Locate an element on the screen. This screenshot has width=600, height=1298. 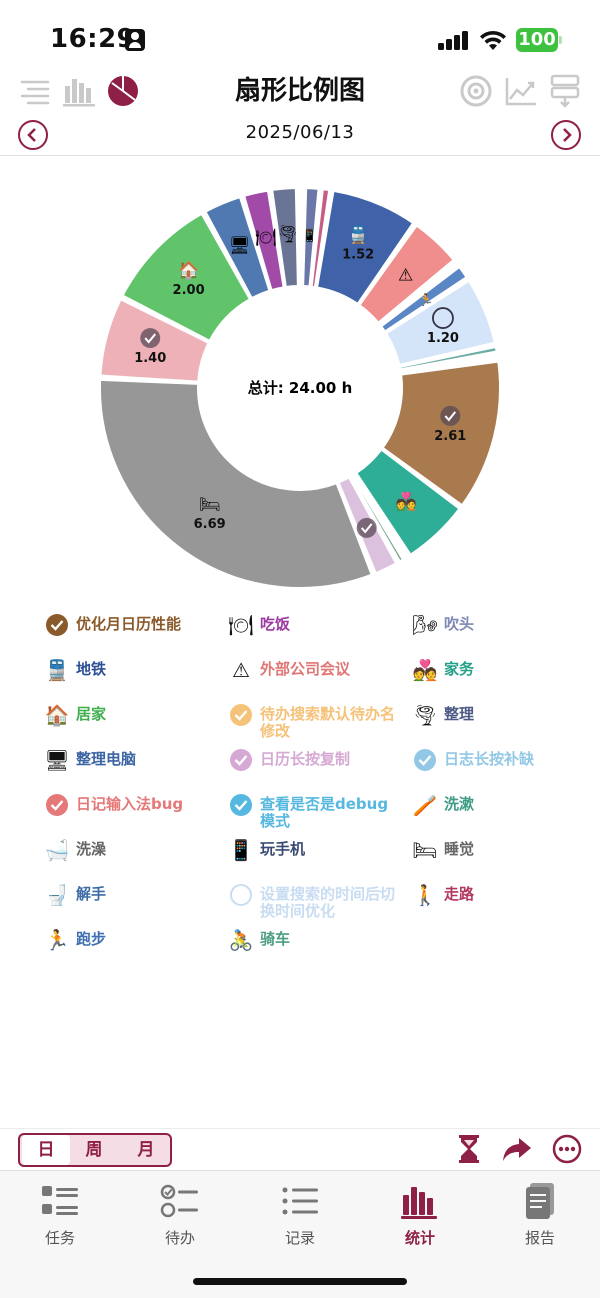
slice-value-label: 2.61 is located at coordinates (450, 436).